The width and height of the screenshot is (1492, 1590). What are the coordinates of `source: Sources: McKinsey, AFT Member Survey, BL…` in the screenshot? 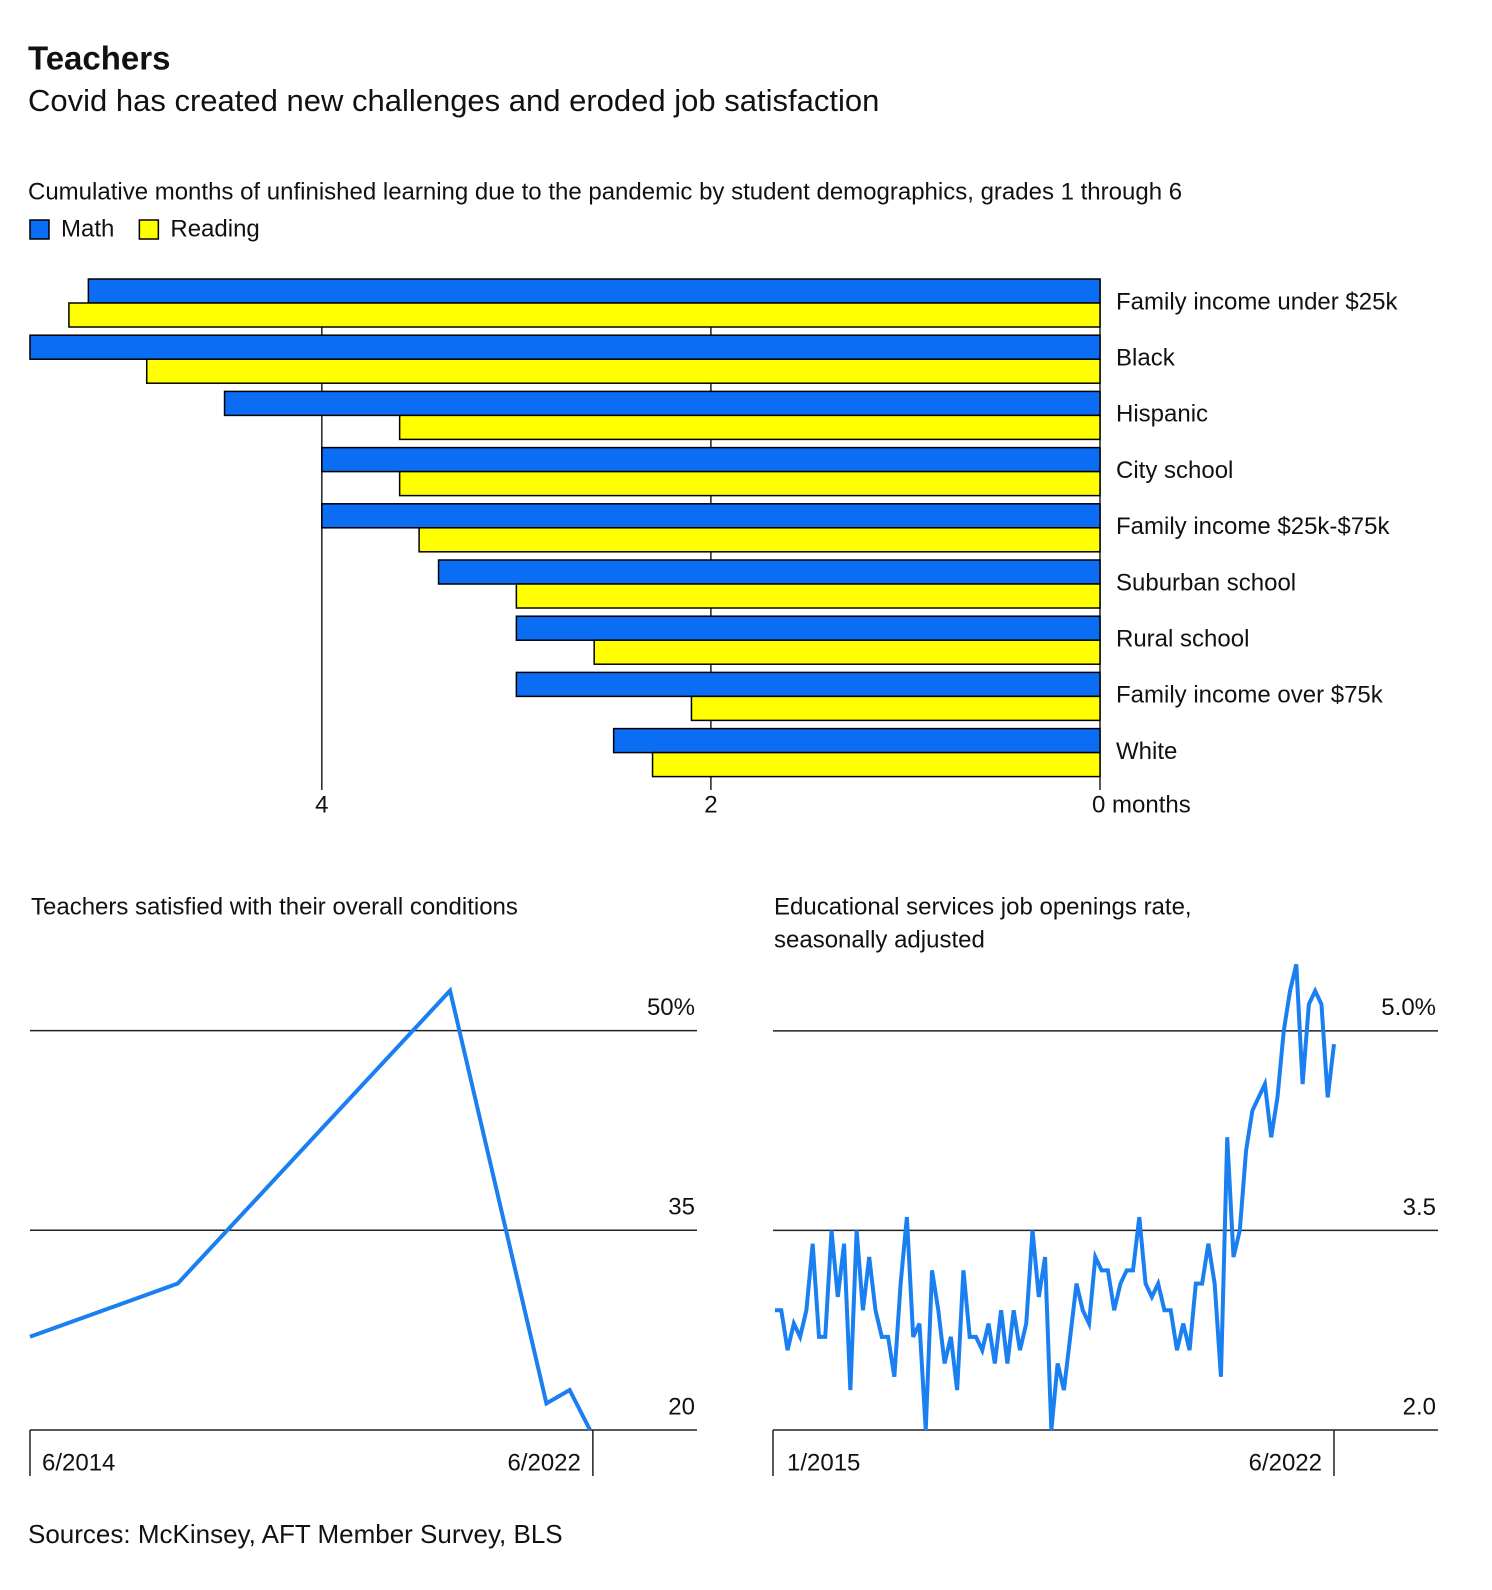 It's located at (295, 1534).